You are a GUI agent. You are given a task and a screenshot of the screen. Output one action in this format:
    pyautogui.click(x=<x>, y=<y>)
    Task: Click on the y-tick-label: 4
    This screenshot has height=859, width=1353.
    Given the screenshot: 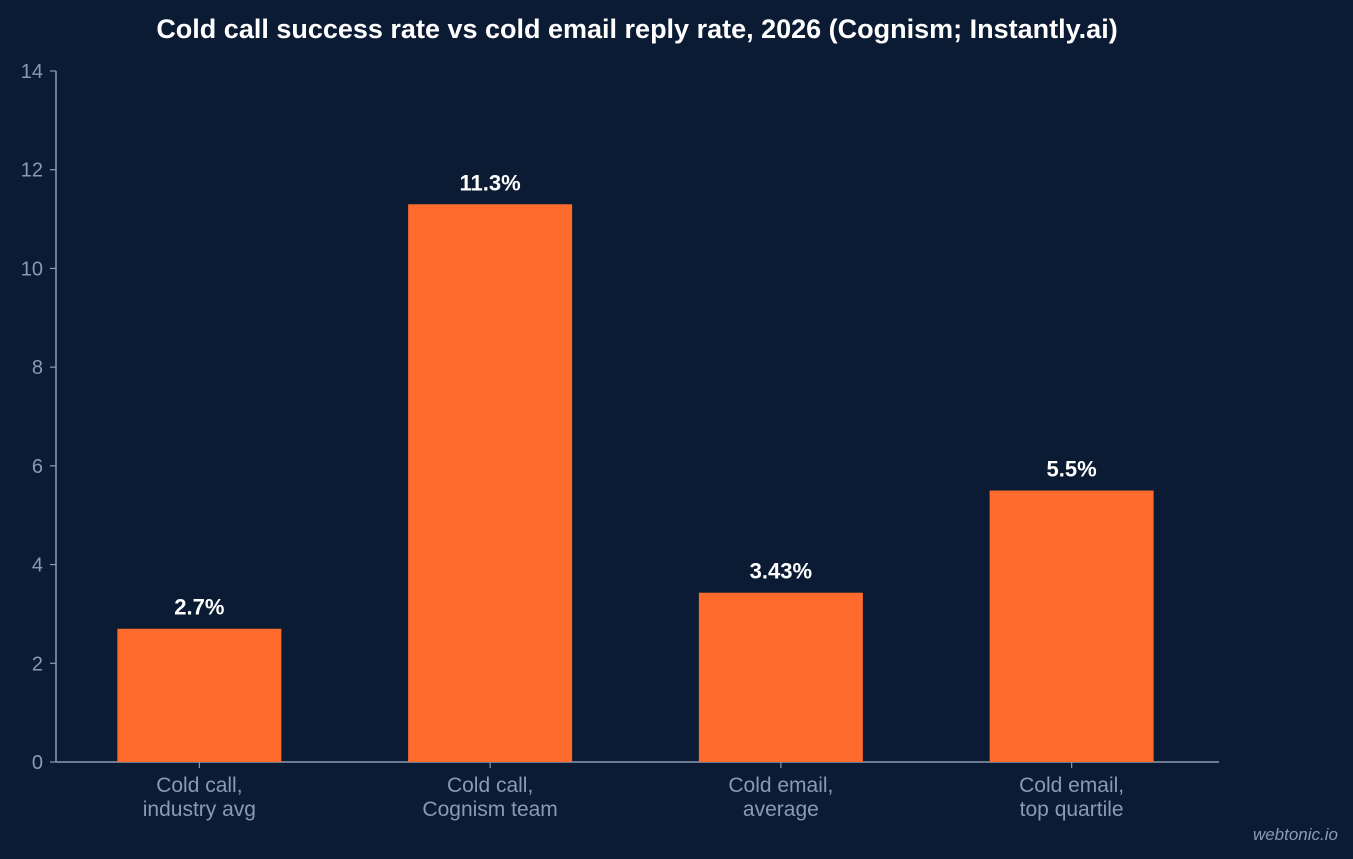 What is the action you would take?
    pyautogui.click(x=37, y=566)
    